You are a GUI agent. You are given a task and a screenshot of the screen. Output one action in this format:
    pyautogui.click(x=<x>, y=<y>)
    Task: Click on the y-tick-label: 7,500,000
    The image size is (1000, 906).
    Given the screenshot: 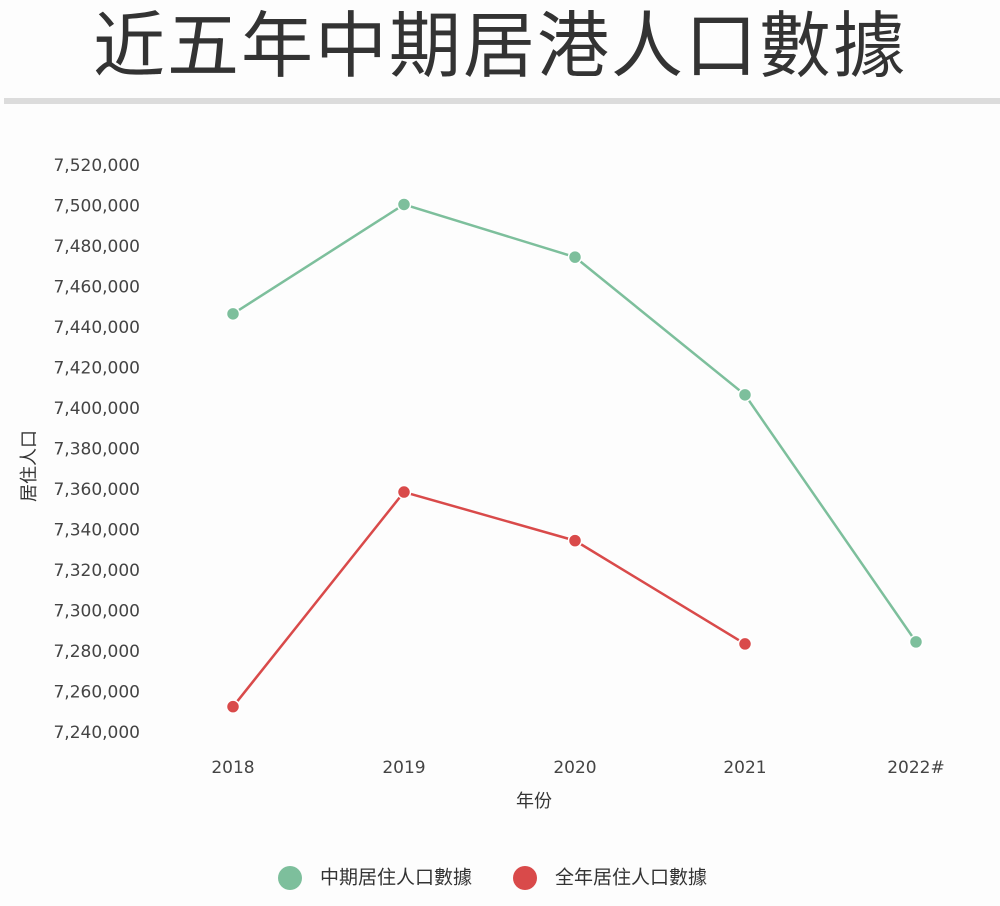 What is the action you would take?
    pyautogui.click(x=96, y=207)
    